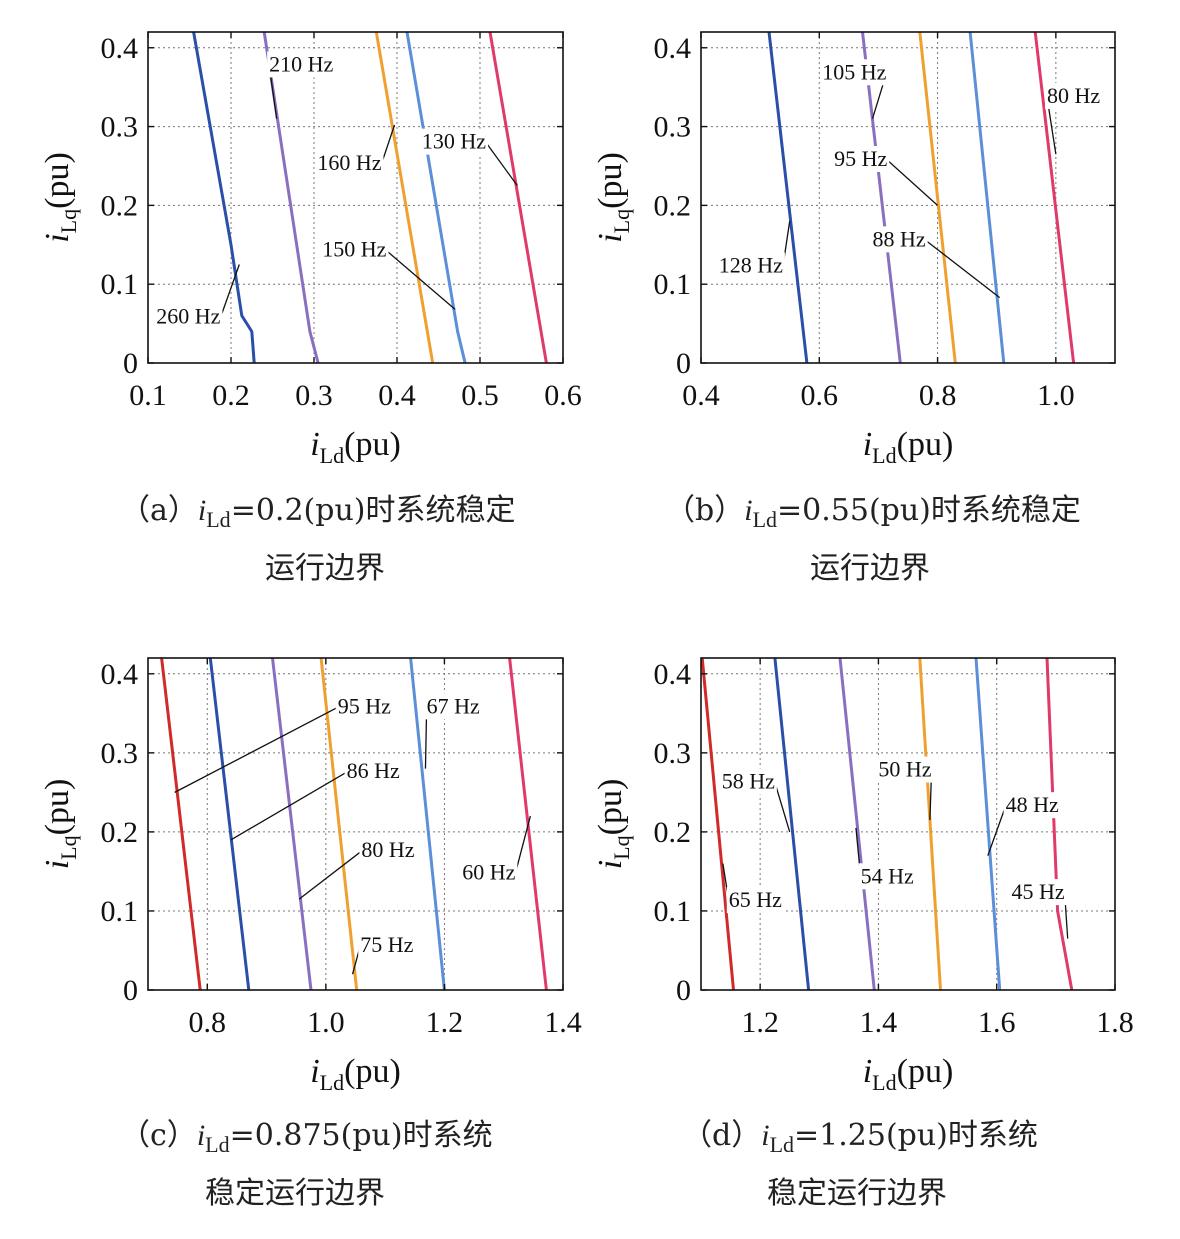 The image size is (1180, 1239). What do you see at coordinates (354, 249) in the screenshot?
I see `curve-label: 150 Hz` at bounding box center [354, 249].